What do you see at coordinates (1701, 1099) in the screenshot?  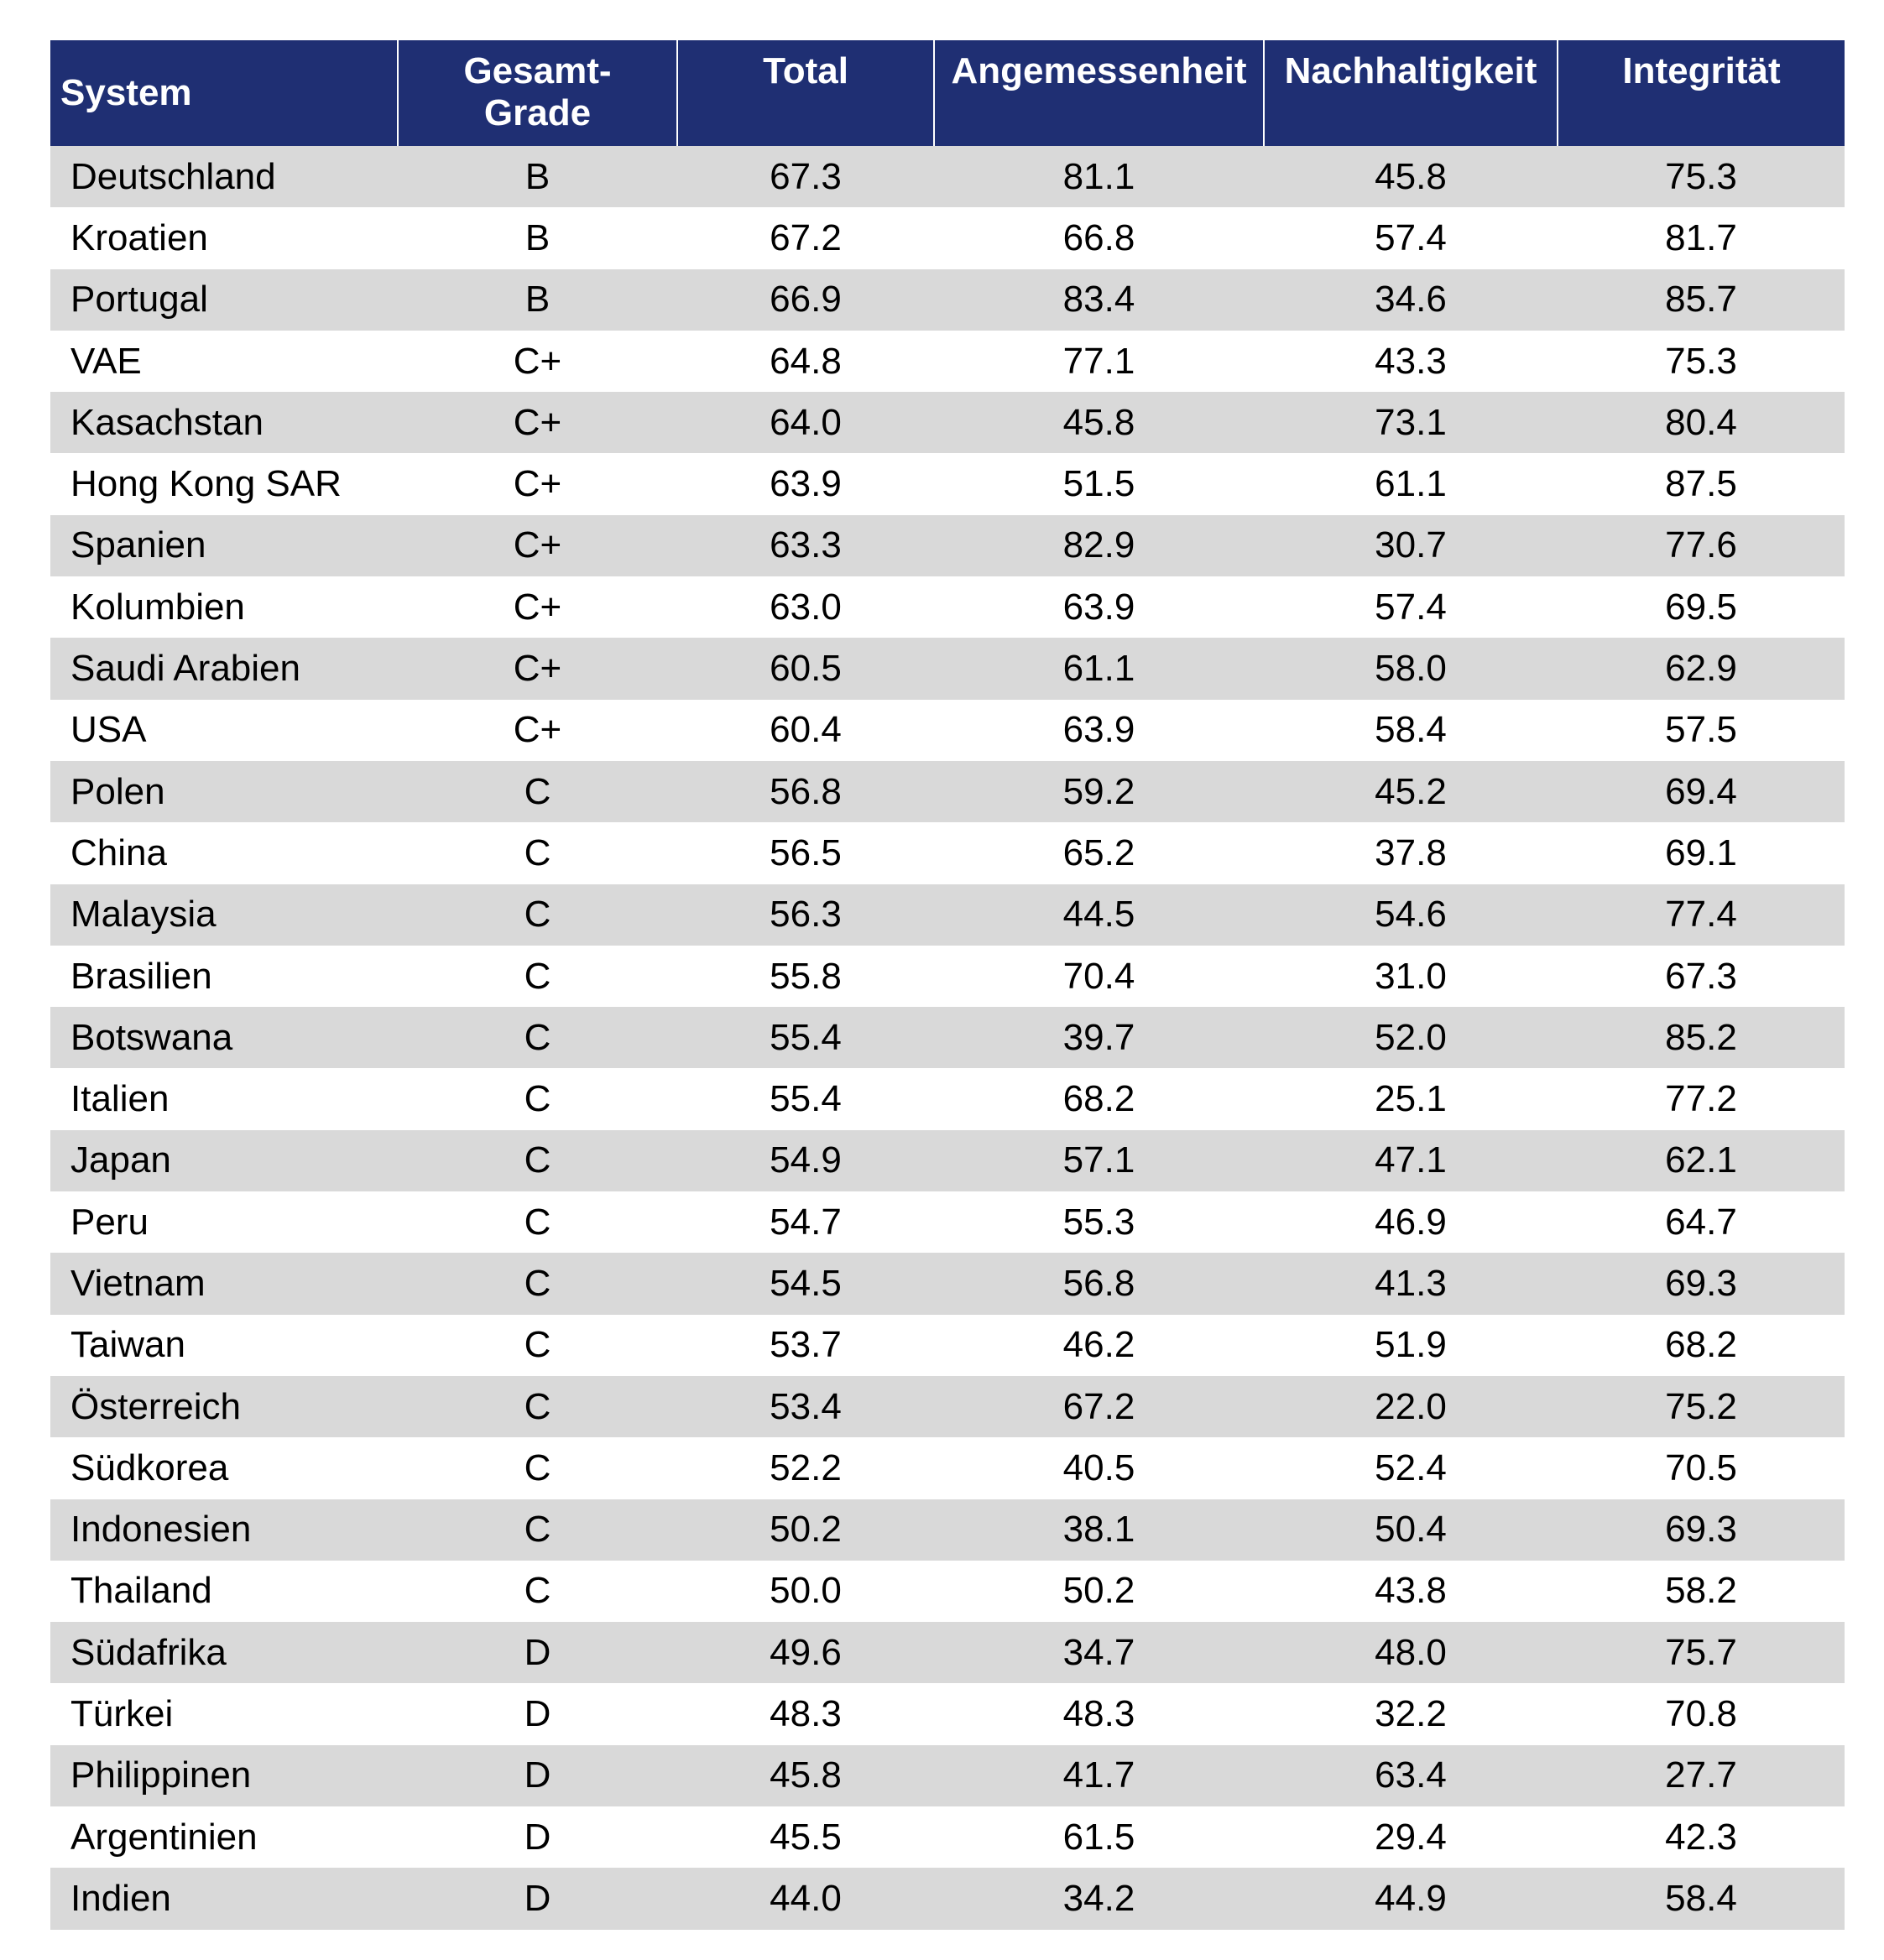 I see `cell-integritaet: 77.2` at bounding box center [1701, 1099].